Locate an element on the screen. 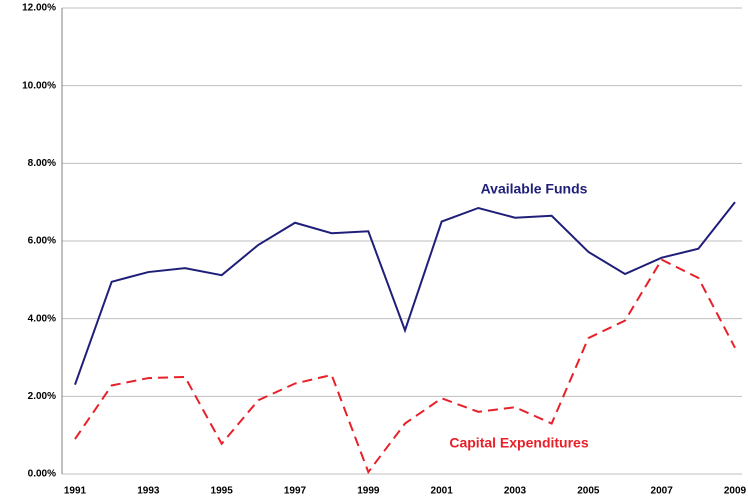  x-tick-label: 2009 is located at coordinates (735, 491).